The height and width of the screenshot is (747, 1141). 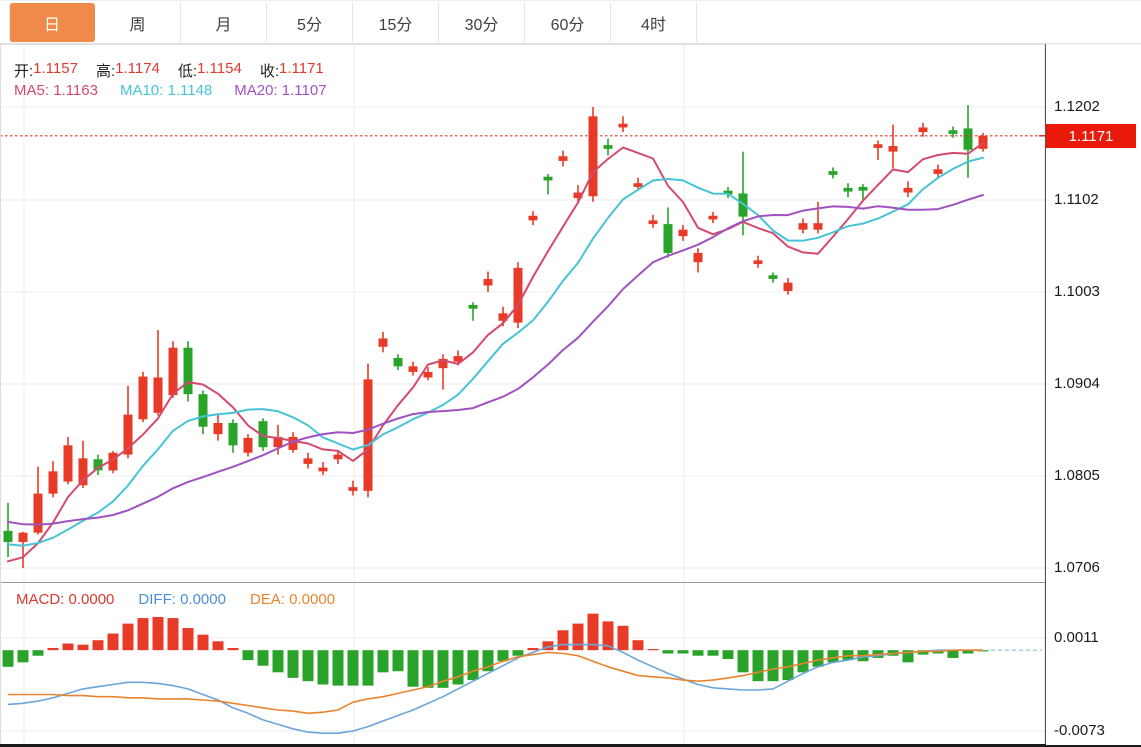 What do you see at coordinates (127, 70) in the screenshot?
I see `ohlc-high: 高: 1.1174` at bounding box center [127, 70].